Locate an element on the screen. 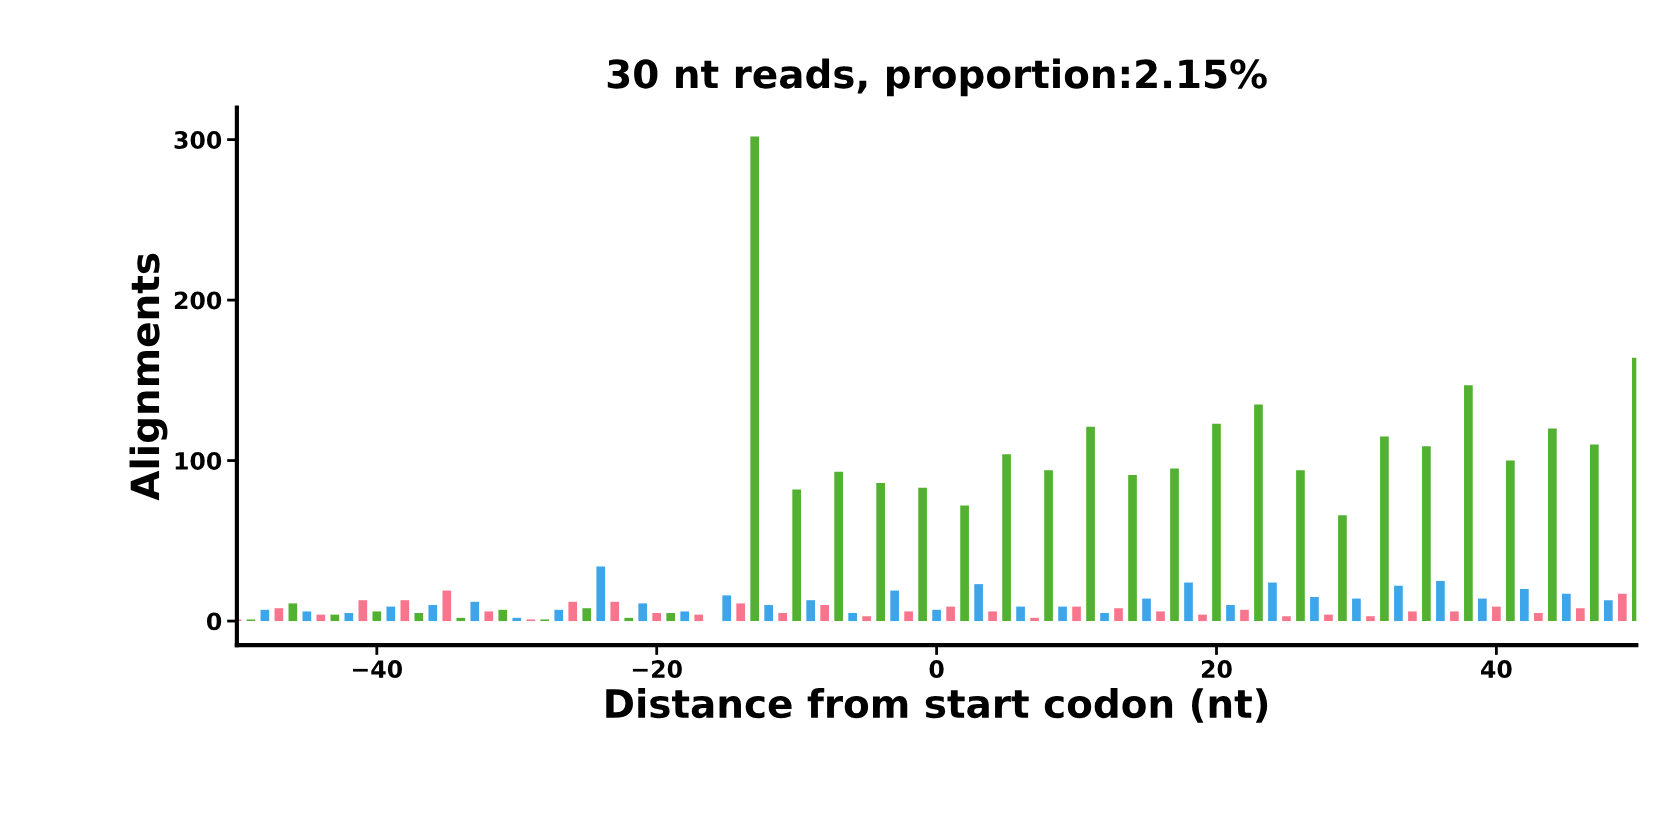 The width and height of the screenshot is (1680, 840). x-tick-label: 0 is located at coordinates (936, 669).